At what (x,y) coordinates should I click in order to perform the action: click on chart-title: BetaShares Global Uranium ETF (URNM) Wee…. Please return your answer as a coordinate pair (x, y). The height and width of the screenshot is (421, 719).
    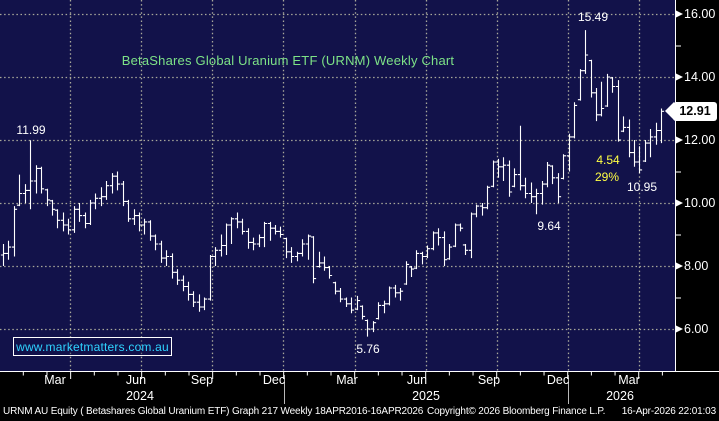
    Looking at the image, I should click on (288, 60).